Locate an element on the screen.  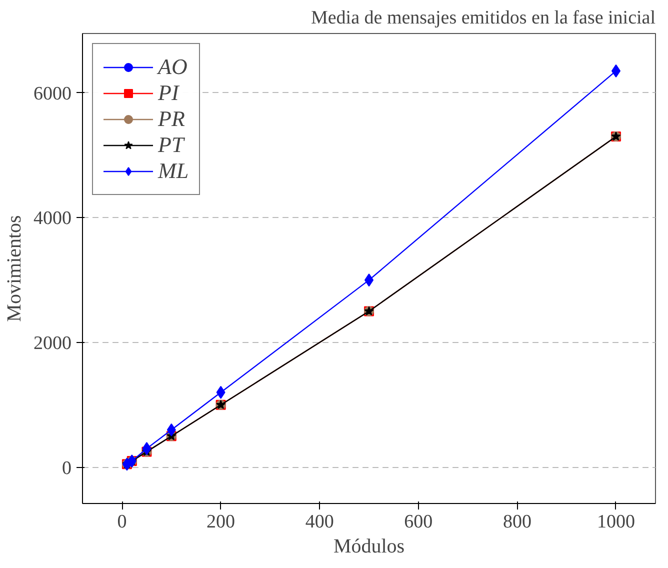
x-tick-label: 200 is located at coordinates (221, 522).